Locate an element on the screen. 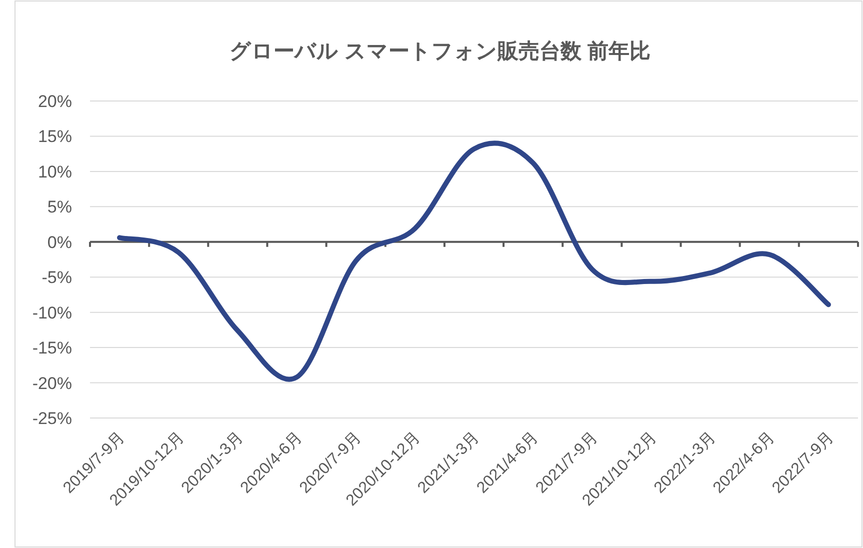  y-tick-label: -5% is located at coordinates (57, 278).